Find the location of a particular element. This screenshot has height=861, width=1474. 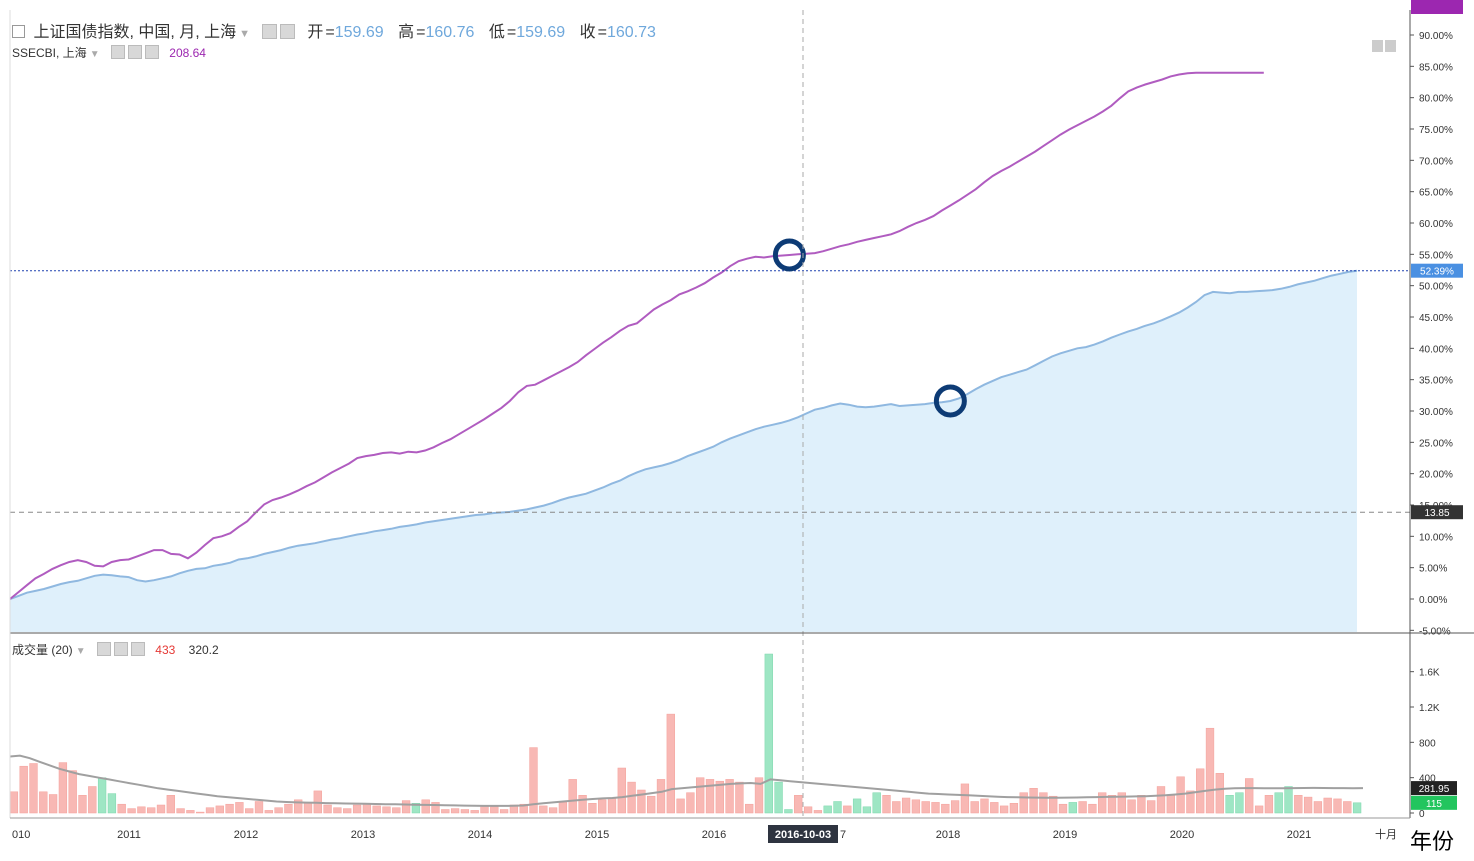

time-tick-label: 2013 is located at coordinates (363, 835).